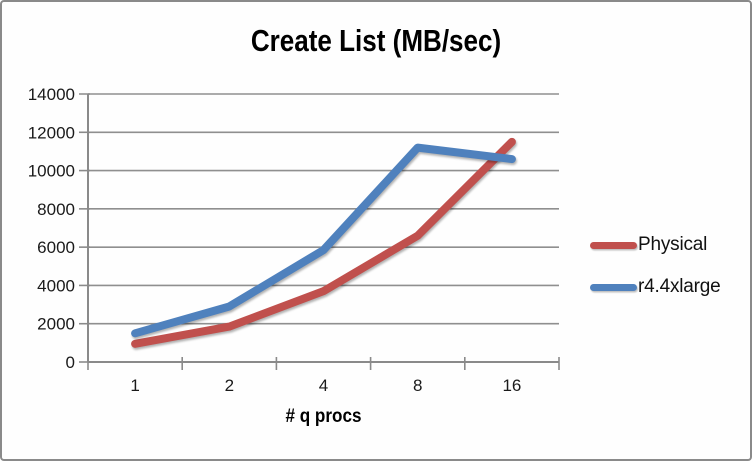  I want to click on y-tick-label: 14000, so click(51, 94).